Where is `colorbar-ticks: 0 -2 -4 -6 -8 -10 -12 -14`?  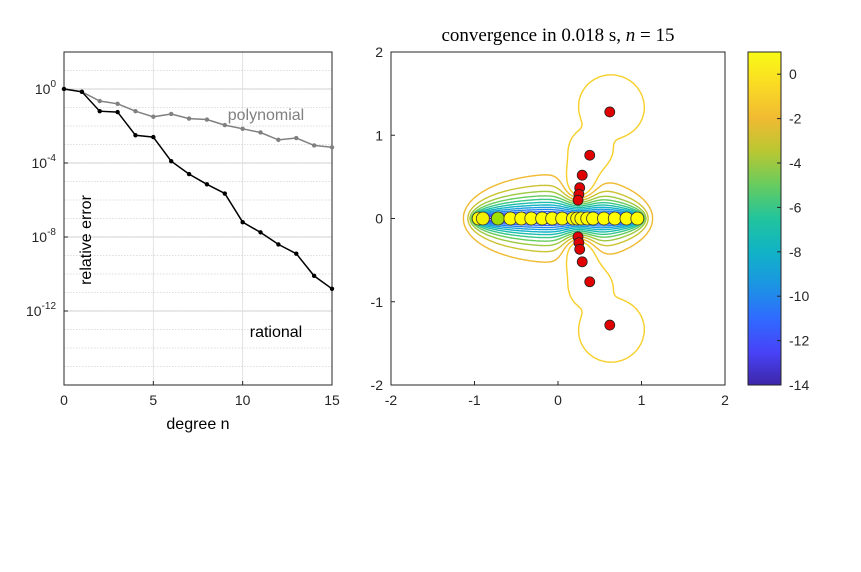 colorbar-ticks: 0 -2 -4 -6 -8 -10 -12 -14 is located at coordinates (793, 229).